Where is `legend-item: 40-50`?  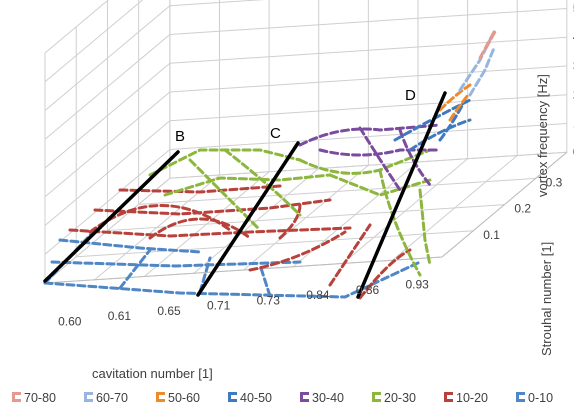 legend-item: 40-50 is located at coordinates (250, 398).